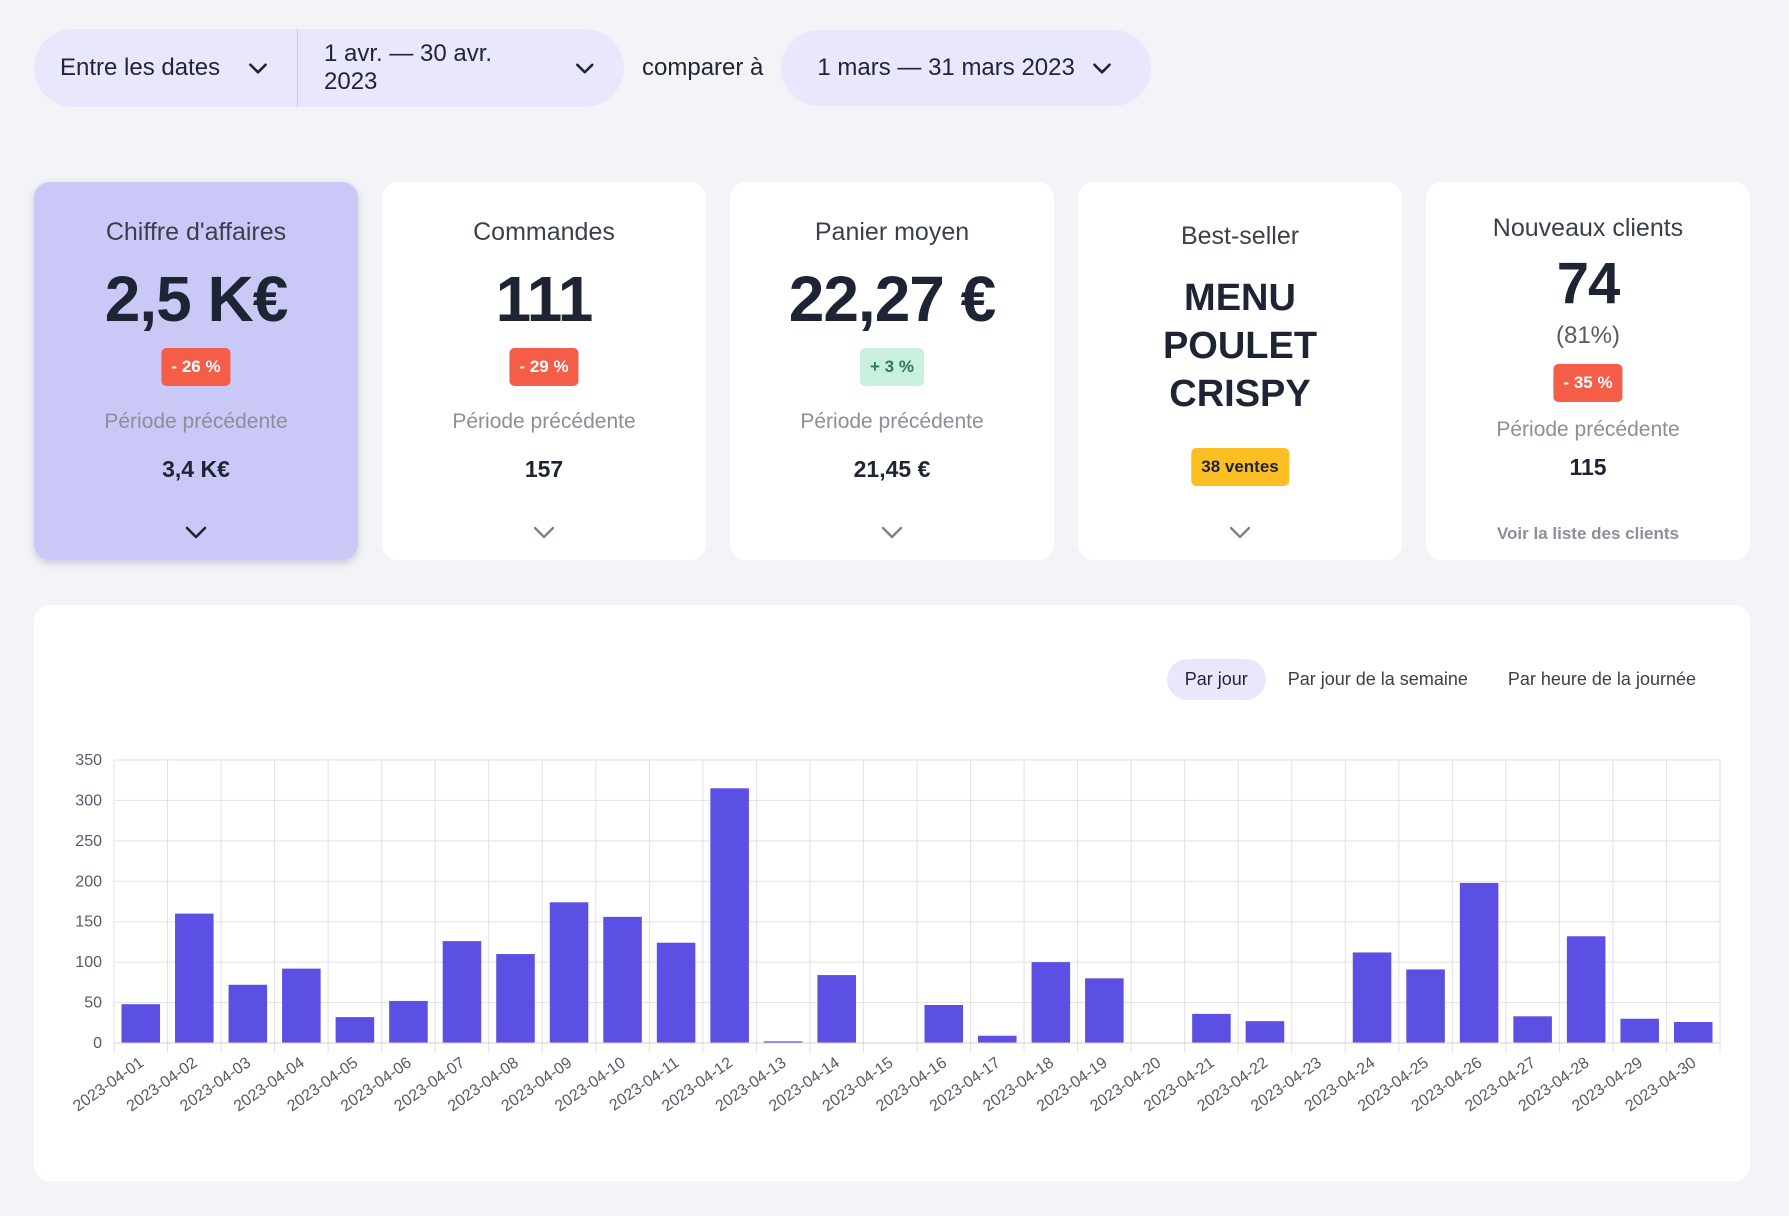  What do you see at coordinates (1588, 228) in the screenshot?
I see `card-title: Nouveaux clients` at bounding box center [1588, 228].